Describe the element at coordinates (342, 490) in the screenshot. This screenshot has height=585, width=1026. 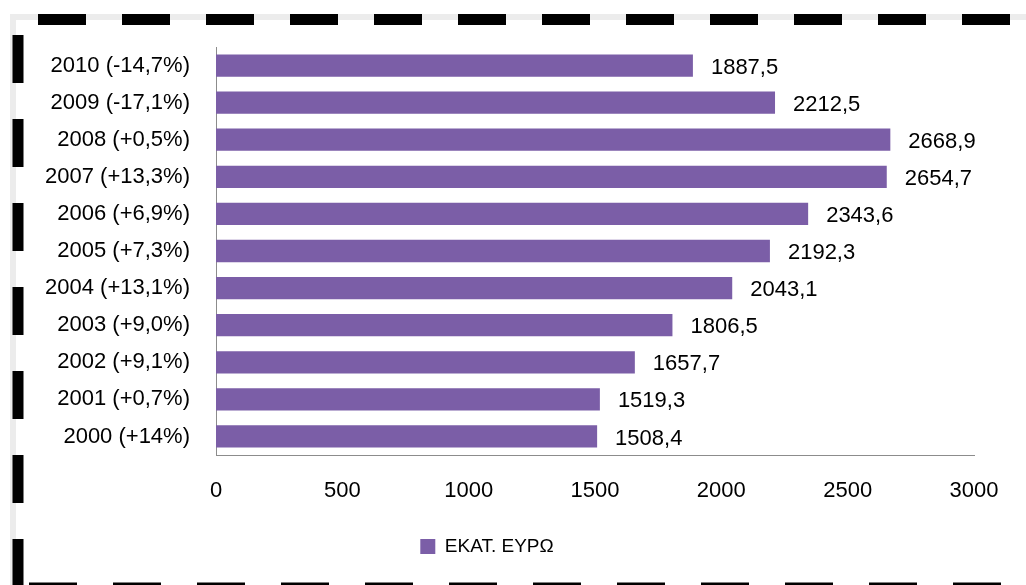
I see `x-tick-label: 500` at that location.